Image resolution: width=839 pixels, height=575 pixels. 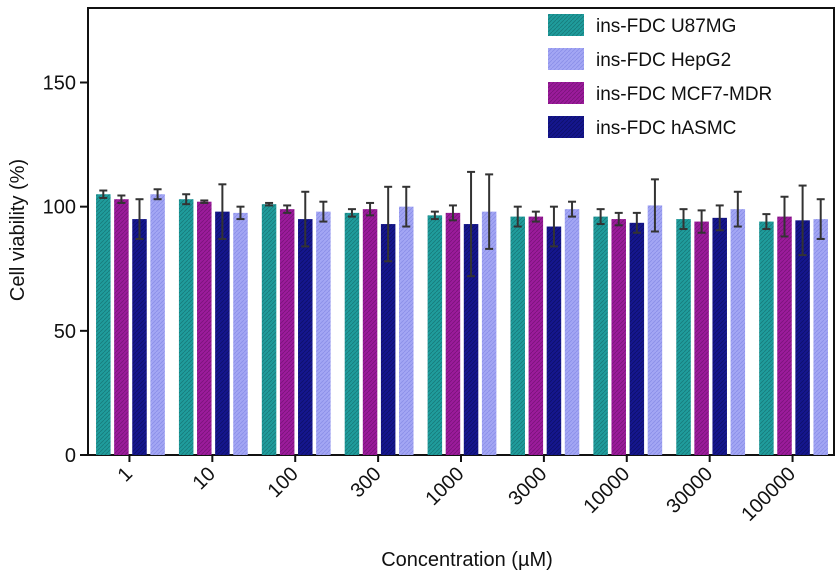 What do you see at coordinates (365, 482) in the screenshot?
I see `x-tick-label: 300` at bounding box center [365, 482].